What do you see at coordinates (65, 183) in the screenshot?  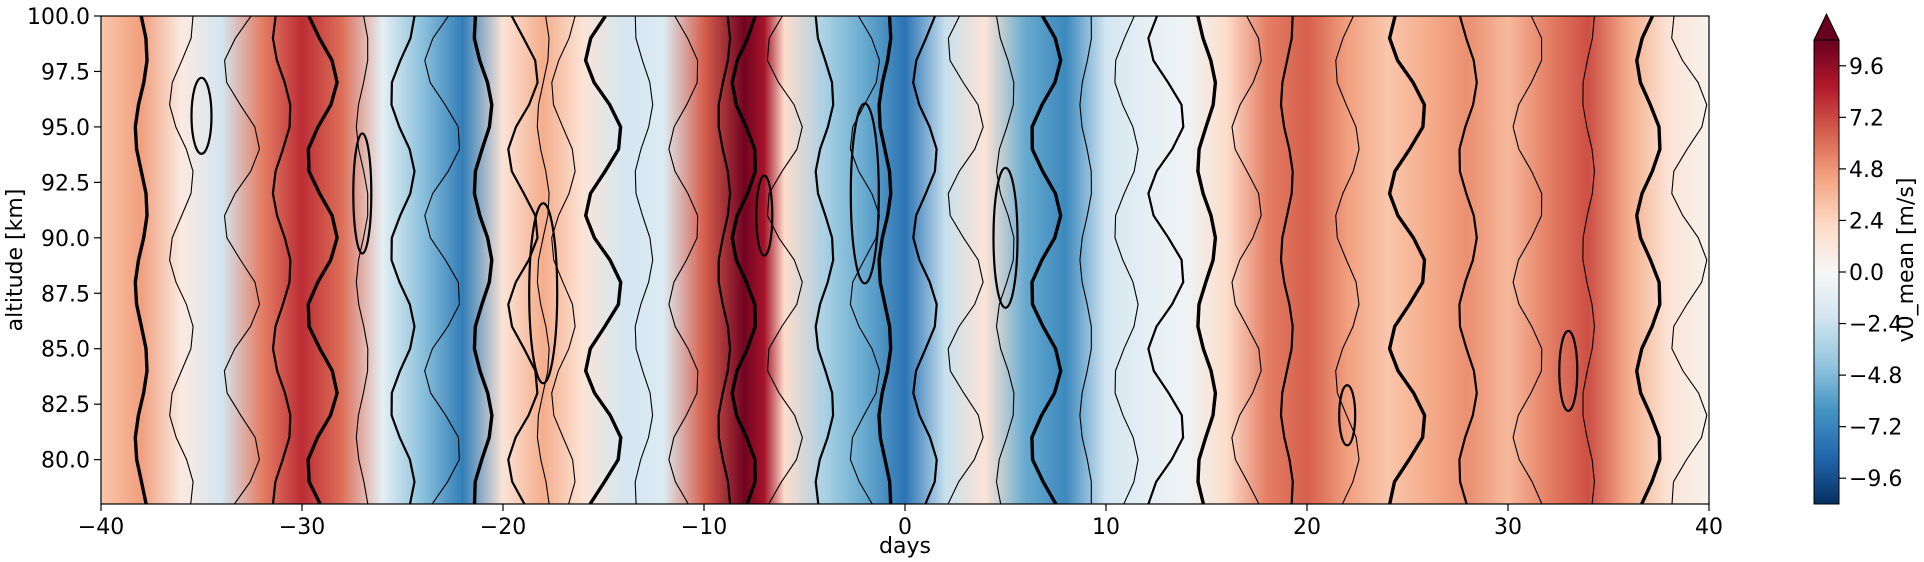 I see `y-tick-label: 92.5` at bounding box center [65, 183].